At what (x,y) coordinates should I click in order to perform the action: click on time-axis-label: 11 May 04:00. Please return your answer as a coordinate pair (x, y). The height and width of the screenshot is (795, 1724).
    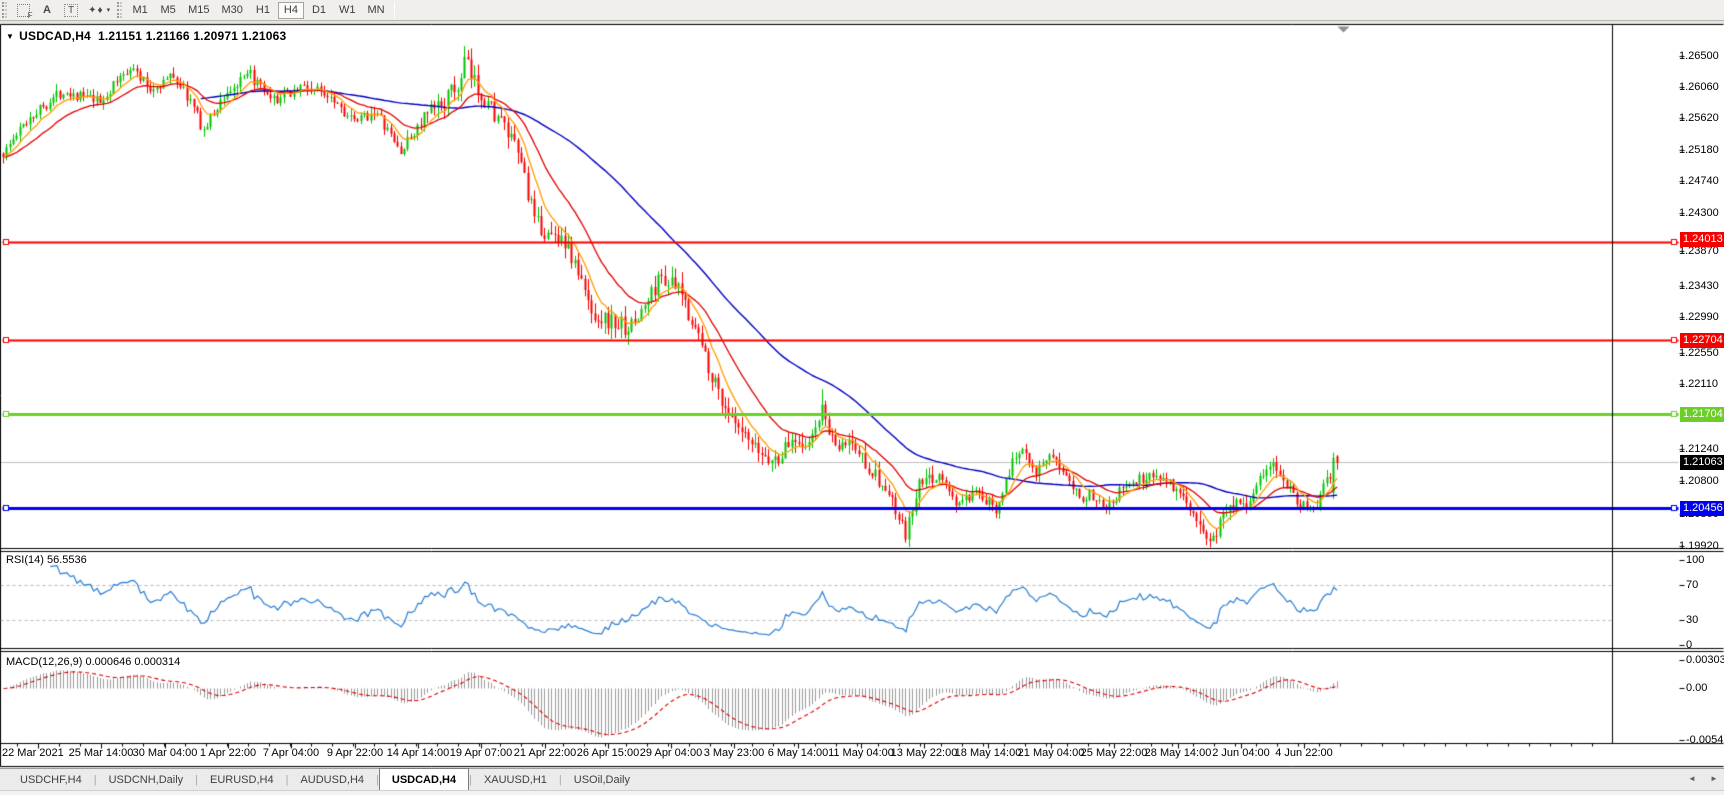
    Looking at the image, I should click on (861, 753).